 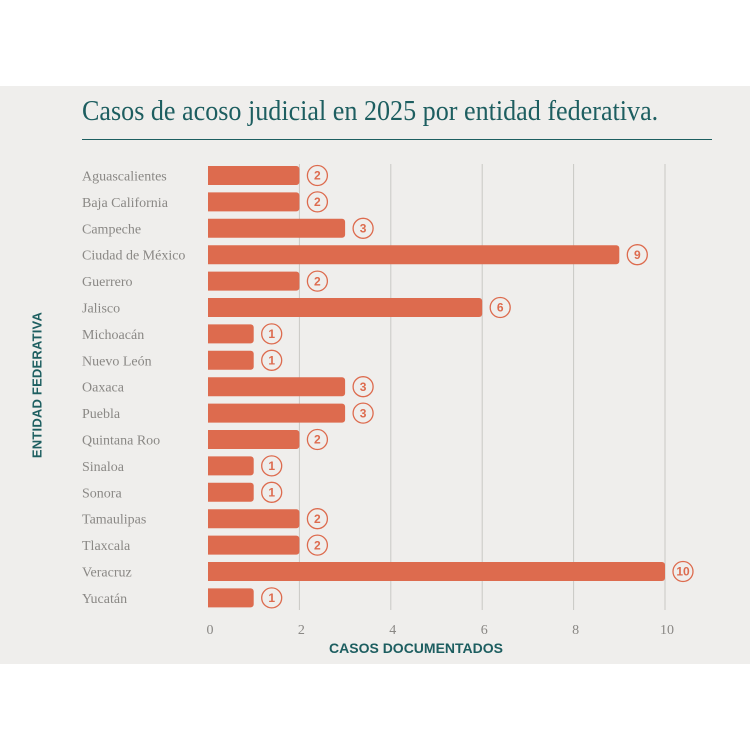 I want to click on category-label: Veracruz, so click(x=107, y=573).